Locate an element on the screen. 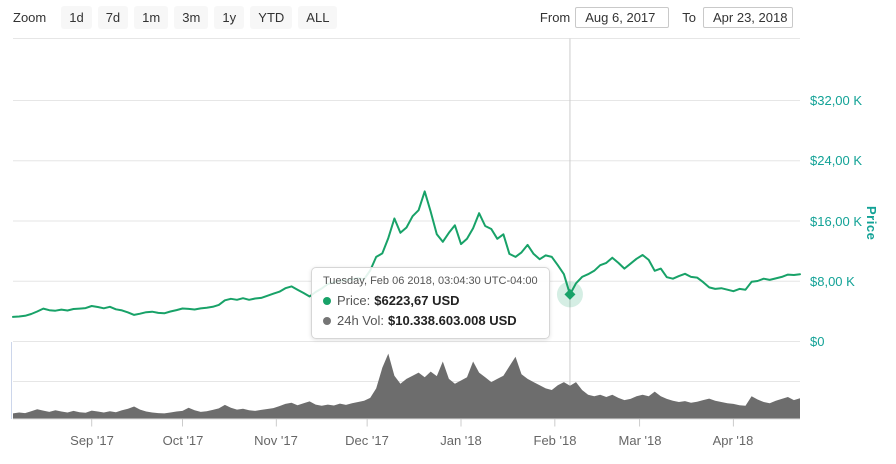 Image resolution: width=896 pixels, height=464 pixels. zoom-button-1y: 1y is located at coordinates (229, 17).